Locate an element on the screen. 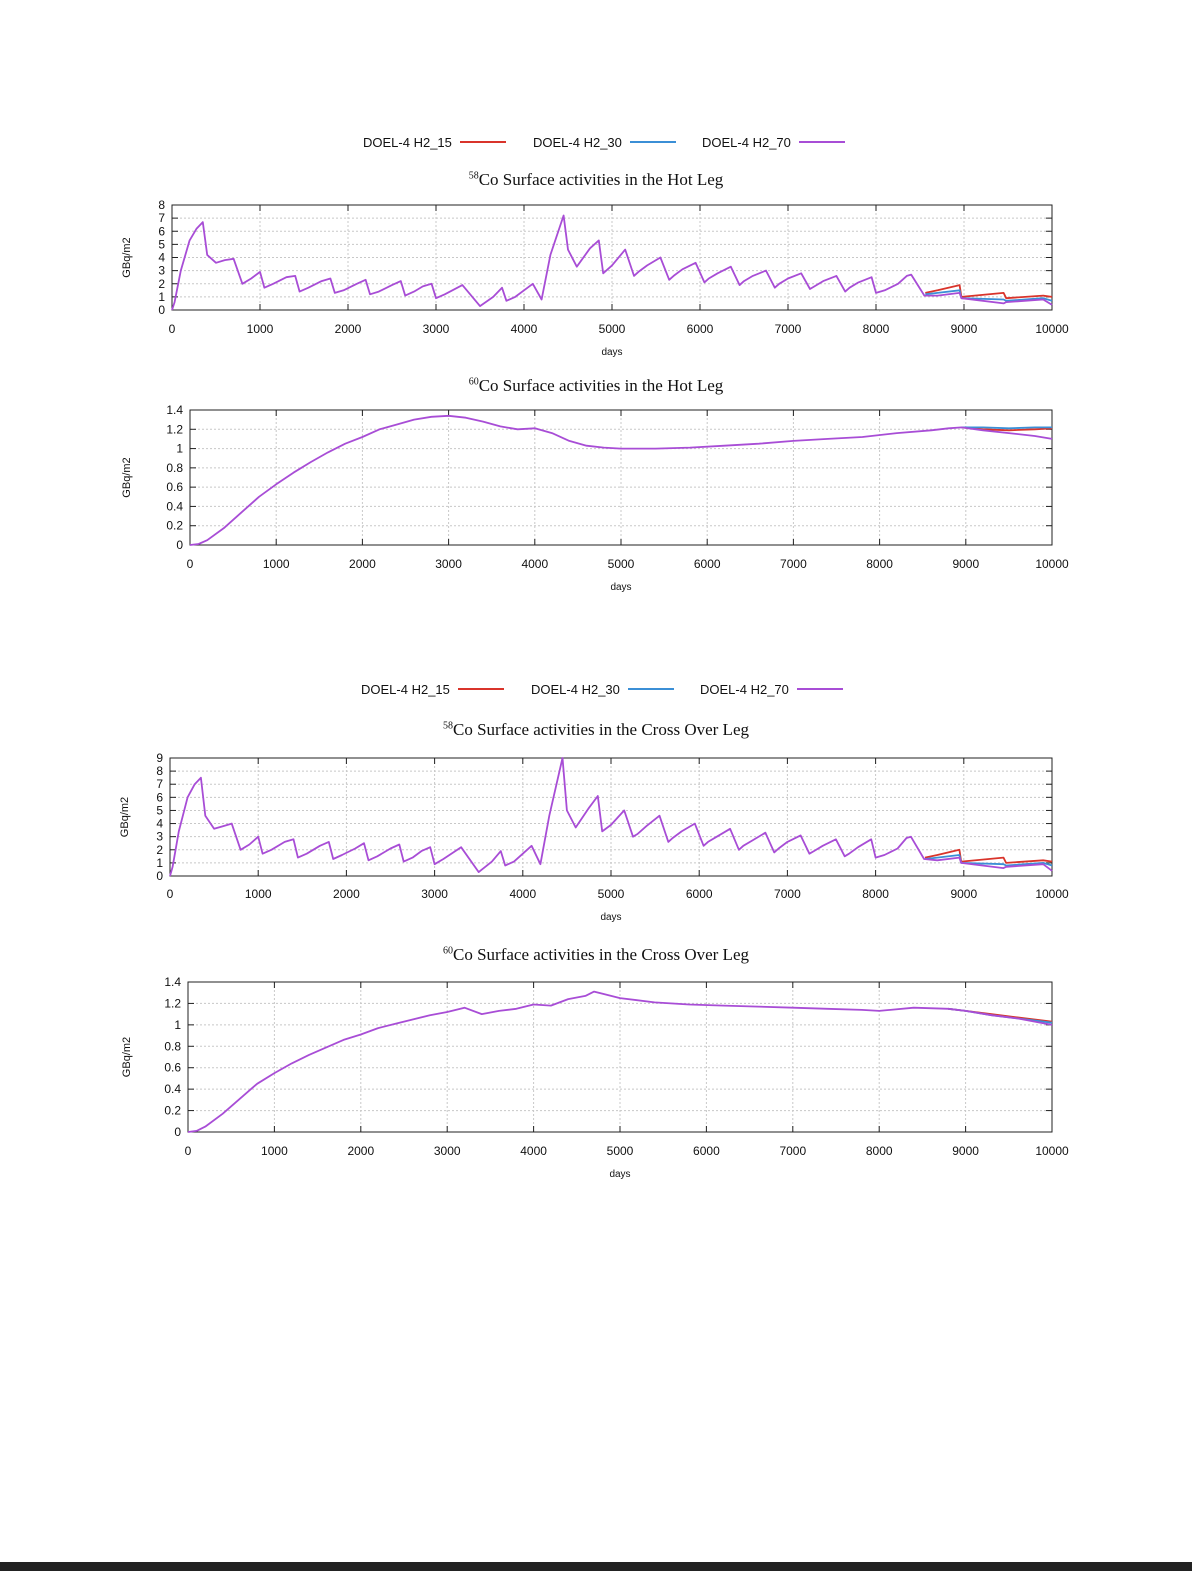 This screenshot has width=1192, height=1571. chart-title-co60-hot-leg: 60Co Surface activities in the Hot Leg is located at coordinates (596, 386).